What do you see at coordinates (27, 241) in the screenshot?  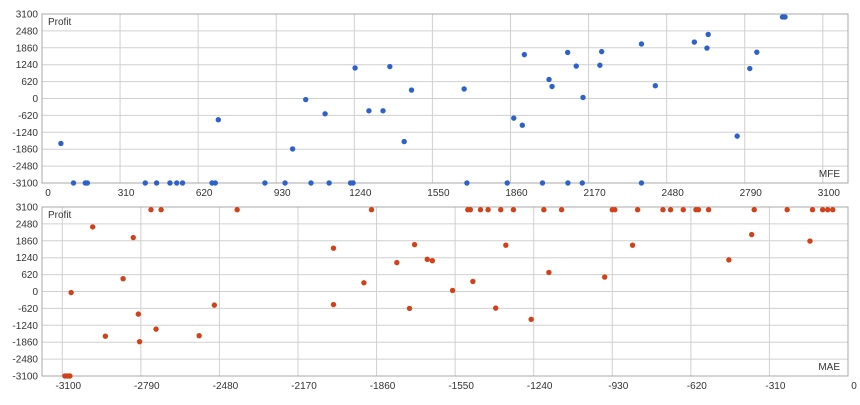 I see `y-tick-label: 1860` at bounding box center [27, 241].